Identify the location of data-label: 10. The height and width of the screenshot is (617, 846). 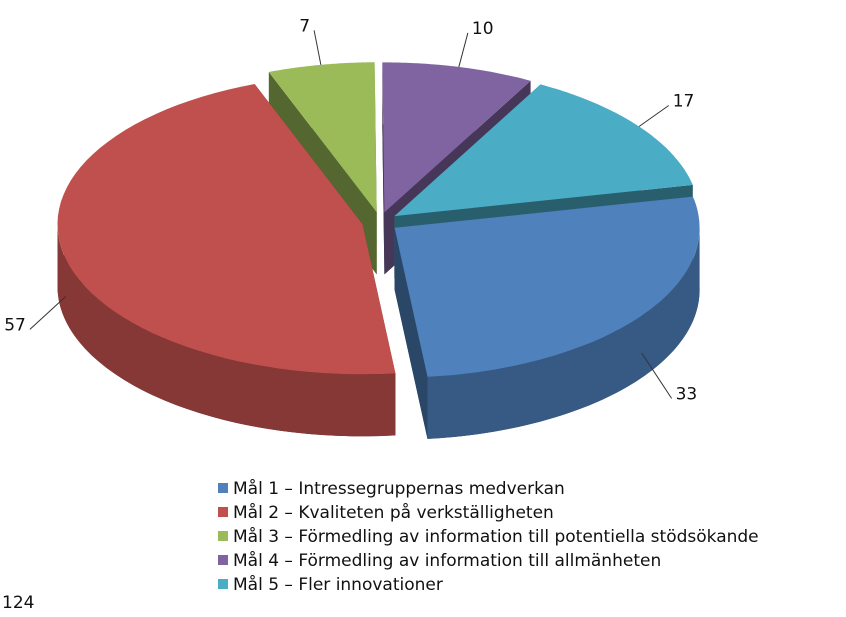
(483, 29).